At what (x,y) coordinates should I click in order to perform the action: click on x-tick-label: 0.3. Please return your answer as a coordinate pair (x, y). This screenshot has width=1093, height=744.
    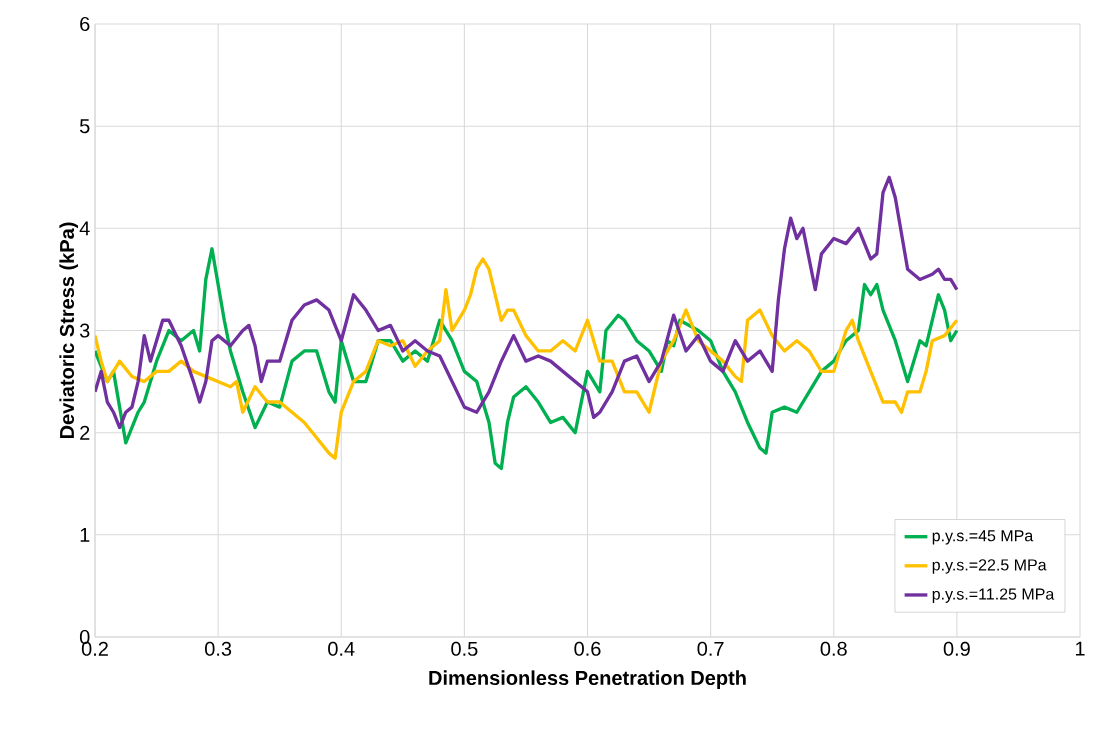
    Looking at the image, I should click on (218, 648).